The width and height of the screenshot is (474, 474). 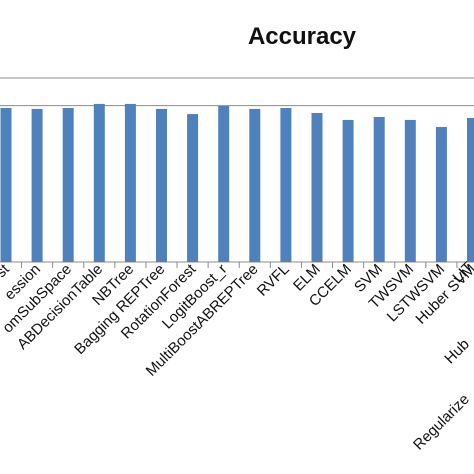 What do you see at coordinates (273, 280) in the screenshot?
I see `x-tick-label: RVFL` at bounding box center [273, 280].